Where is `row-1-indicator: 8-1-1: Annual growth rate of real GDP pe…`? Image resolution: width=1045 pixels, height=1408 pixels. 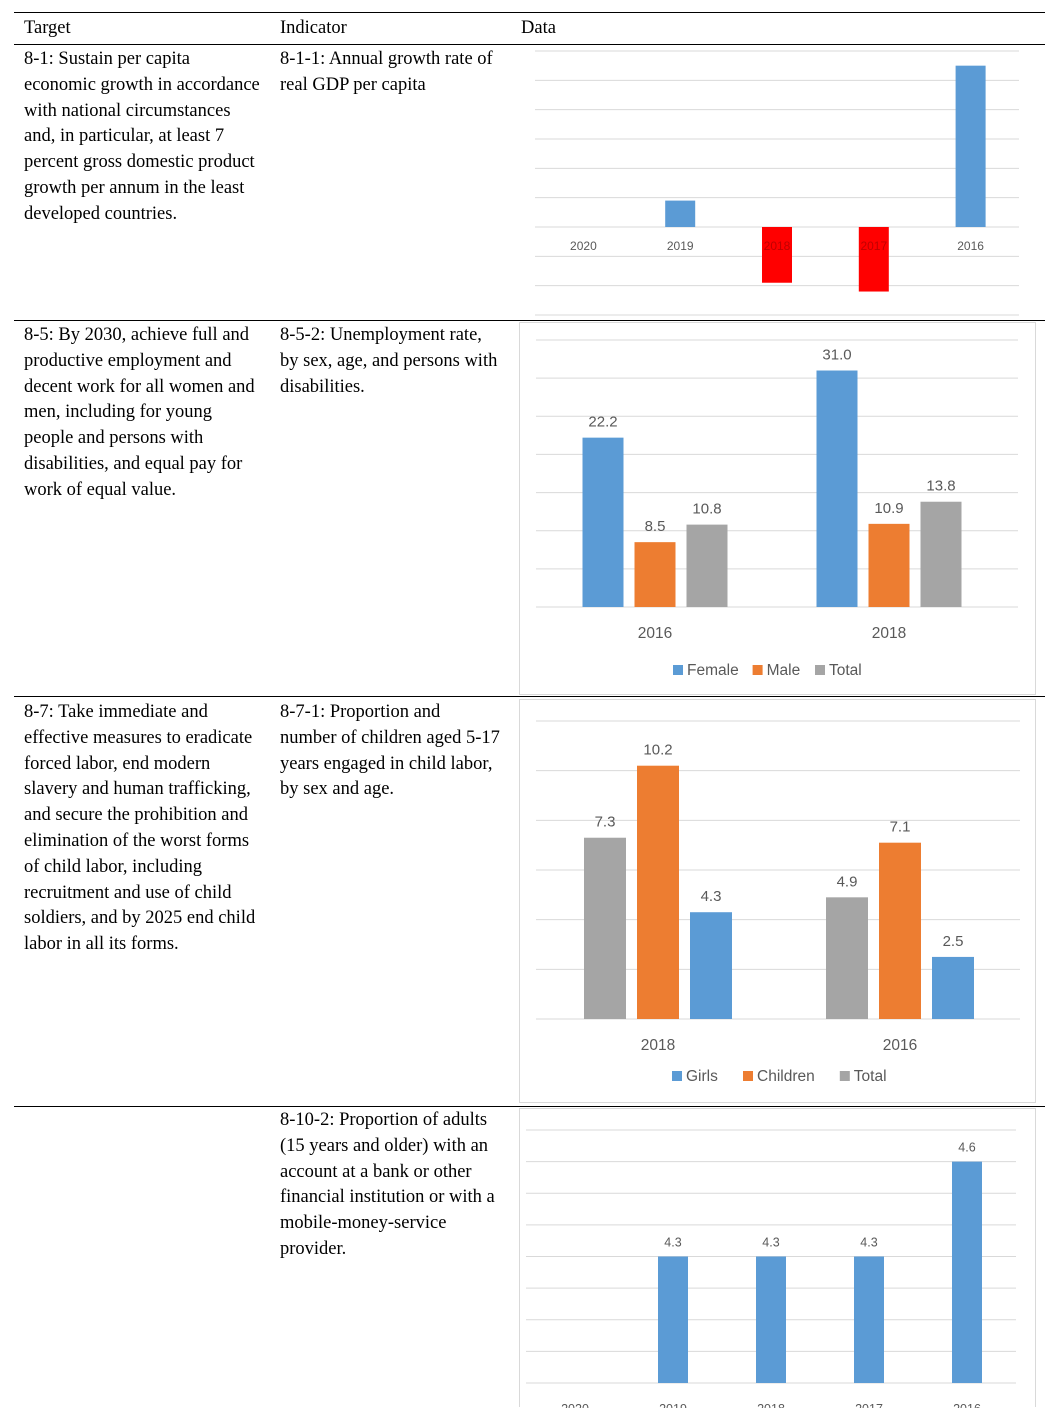 row-1-indicator: 8-1-1: Annual growth rate of real GDP pe… is located at coordinates (386, 72).